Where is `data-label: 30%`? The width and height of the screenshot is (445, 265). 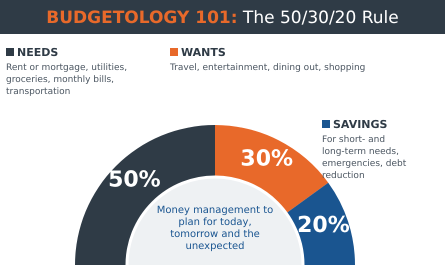 data-label: 30% is located at coordinates (267, 159).